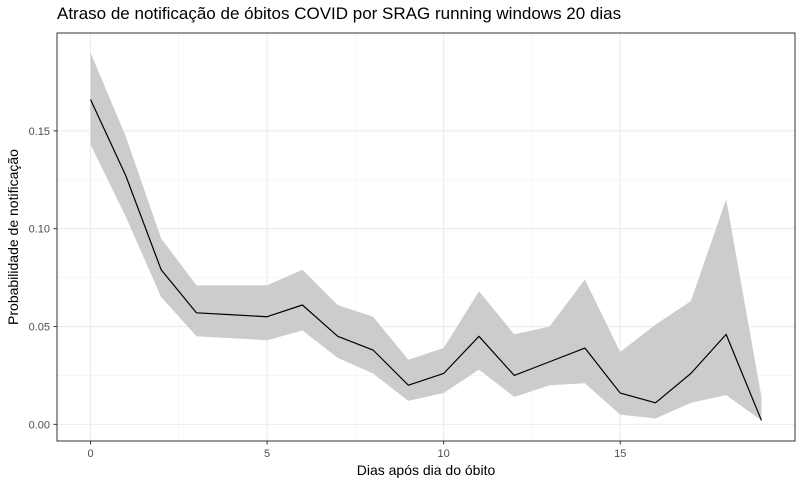 The width and height of the screenshot is (802, 487). Describe the element at coordinates (426, 470) in the screenshot. I see `x-axis-title: Dias após dia do óbito` at that location.